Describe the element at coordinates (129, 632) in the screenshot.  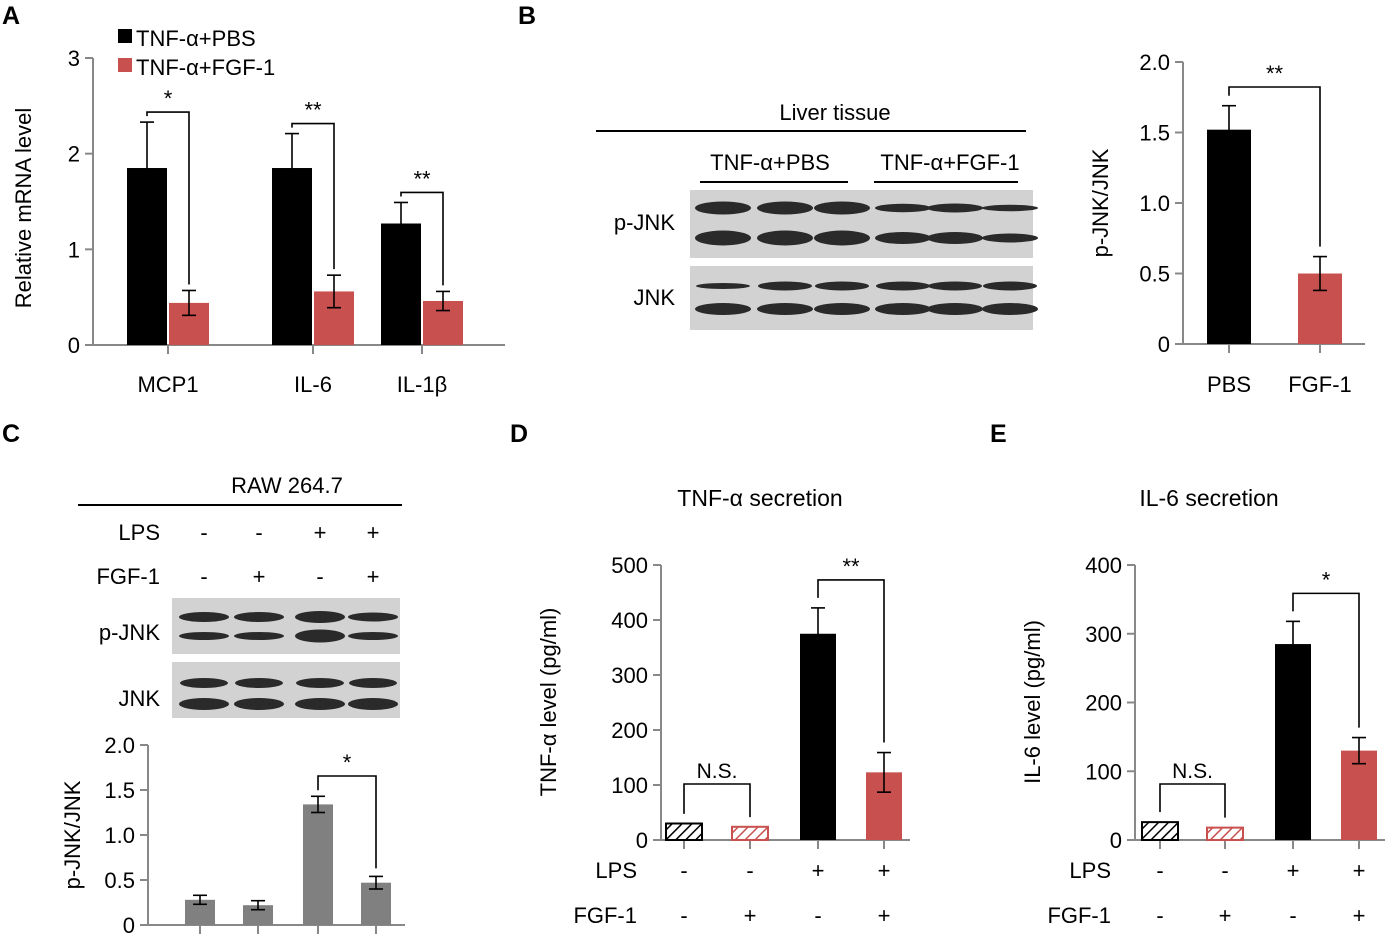
I see `blot-row-label-pjnk: p-JNK` at that location.